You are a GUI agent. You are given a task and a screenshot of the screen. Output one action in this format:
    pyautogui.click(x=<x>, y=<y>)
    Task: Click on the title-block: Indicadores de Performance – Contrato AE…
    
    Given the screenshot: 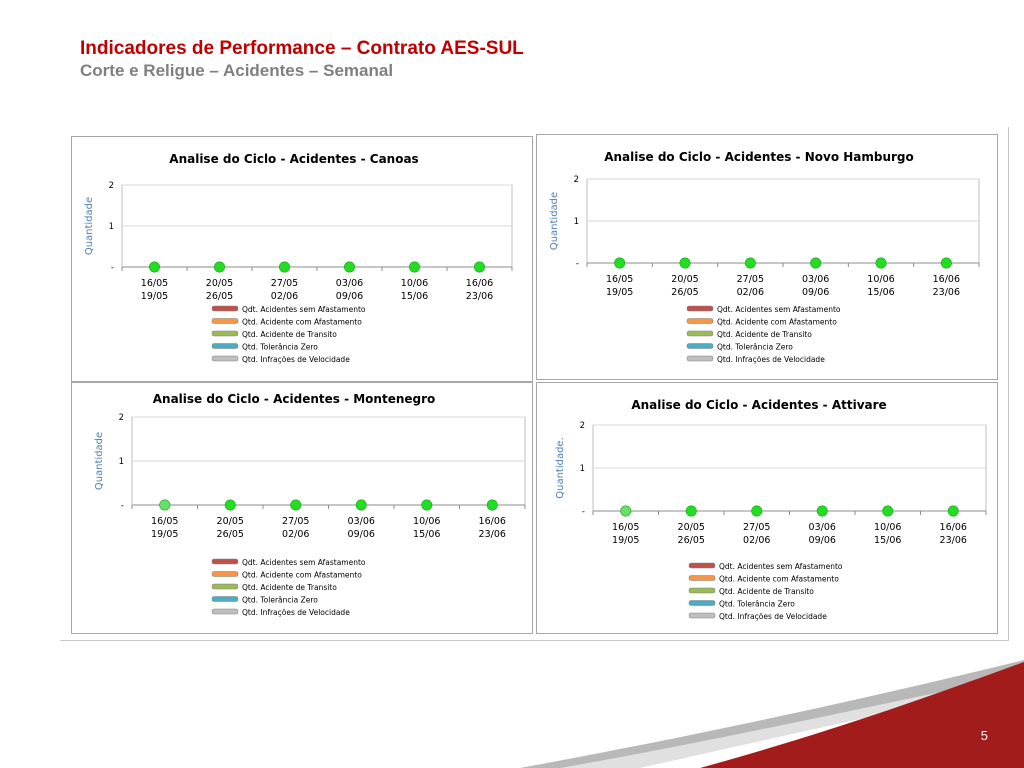 What is the action you would take?
    pyautogui.click(x=302, y=60)
    